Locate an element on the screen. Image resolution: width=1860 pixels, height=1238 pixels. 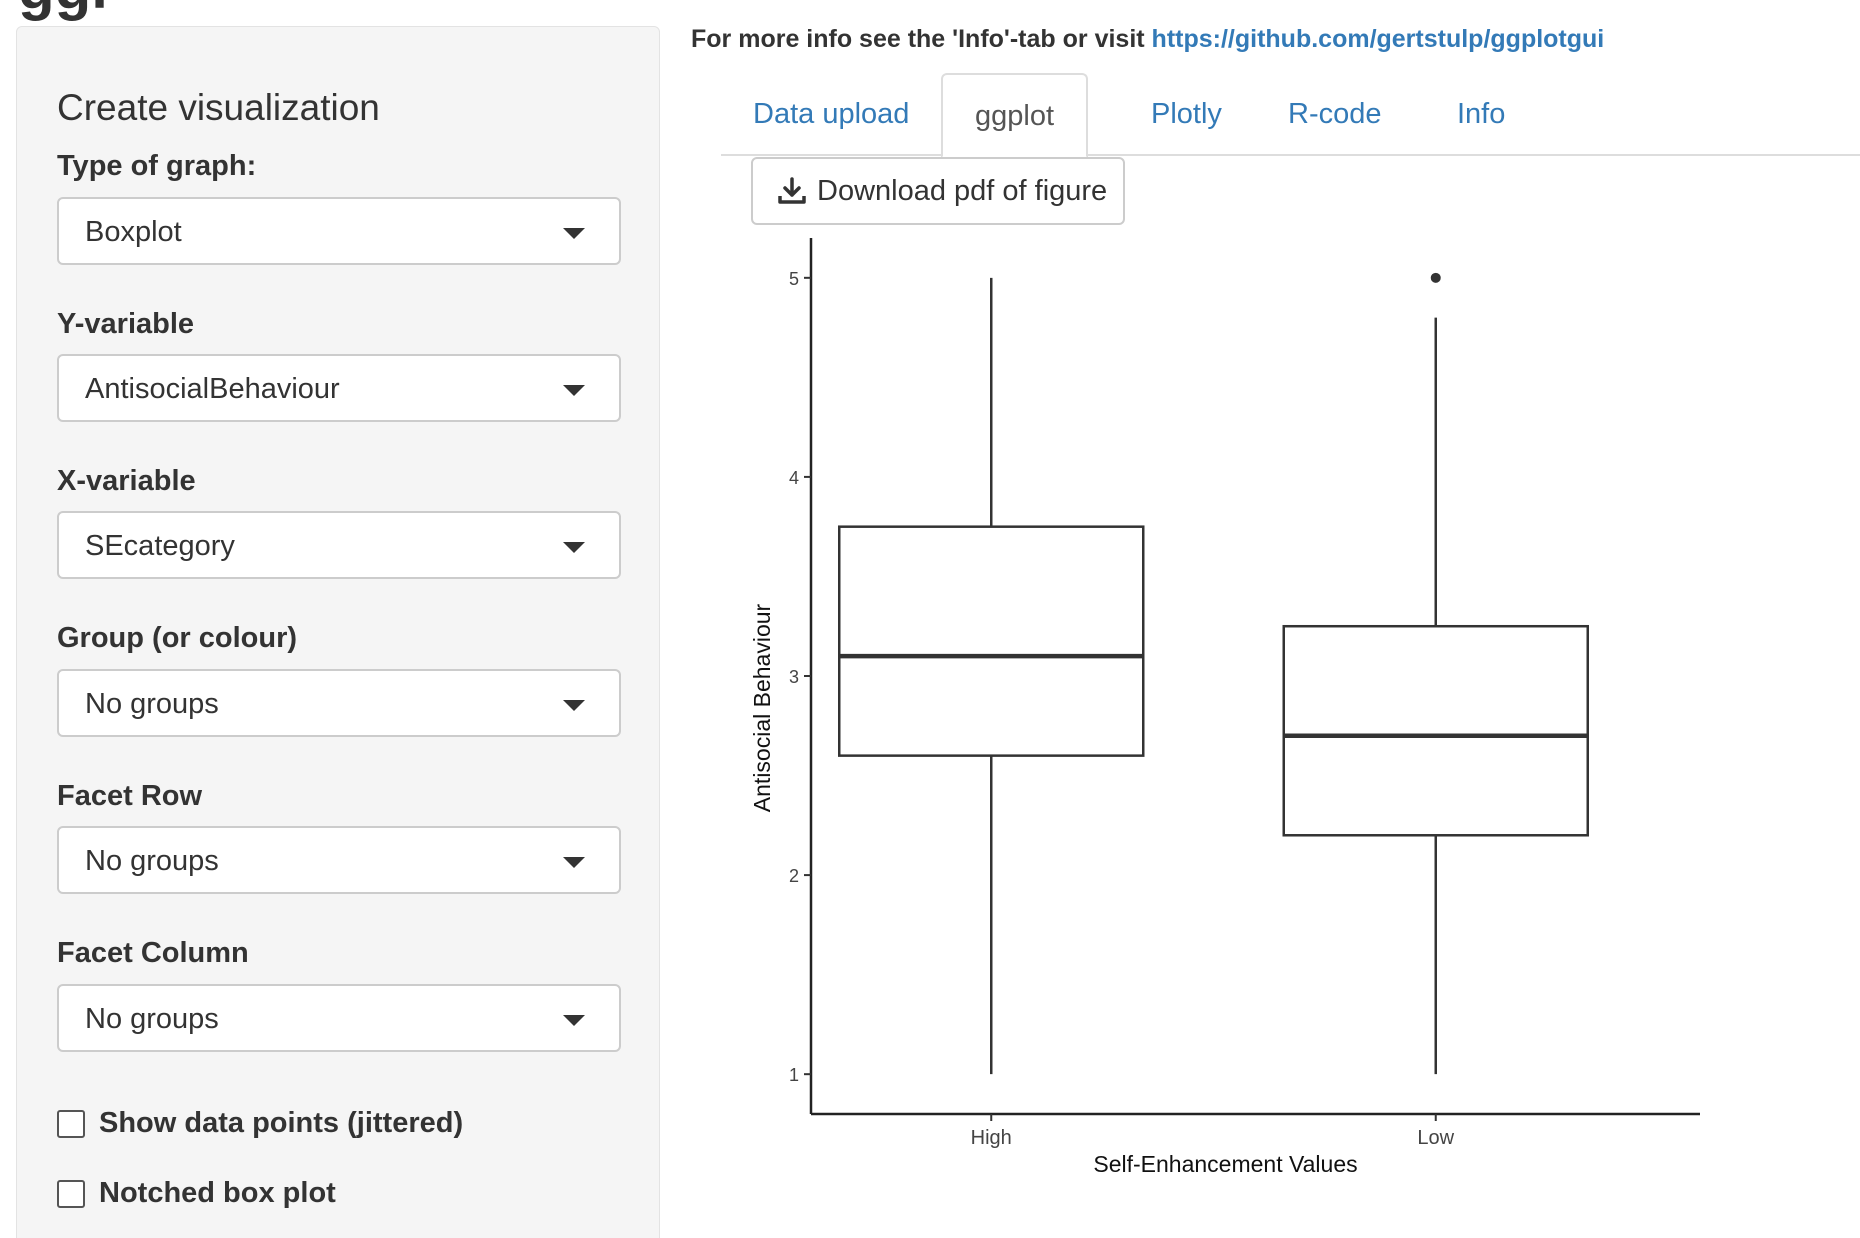
type-of-graph-label: Type of graph: is located at coordinates (157, 166).